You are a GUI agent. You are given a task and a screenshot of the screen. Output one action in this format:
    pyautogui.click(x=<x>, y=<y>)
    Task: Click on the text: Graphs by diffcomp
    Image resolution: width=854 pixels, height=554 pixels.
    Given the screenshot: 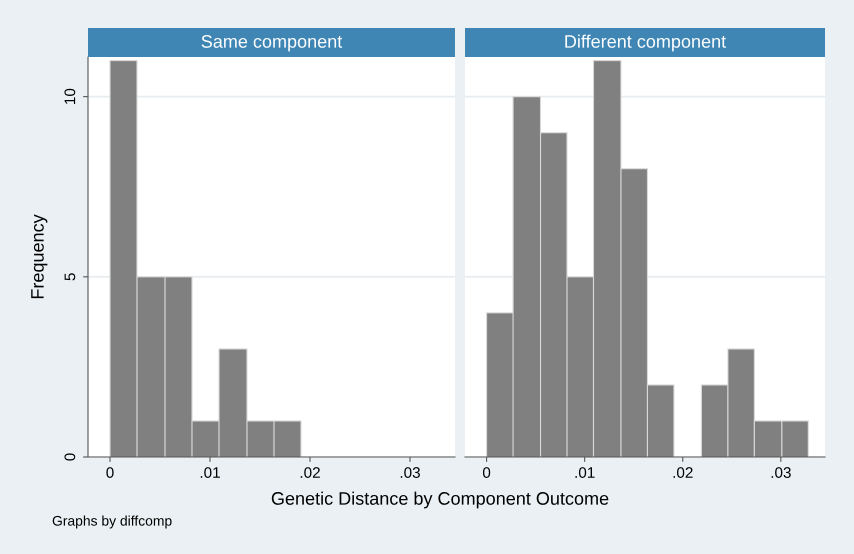 What is the action you would take?
    pyautogui.click(x=112, y=522)
    